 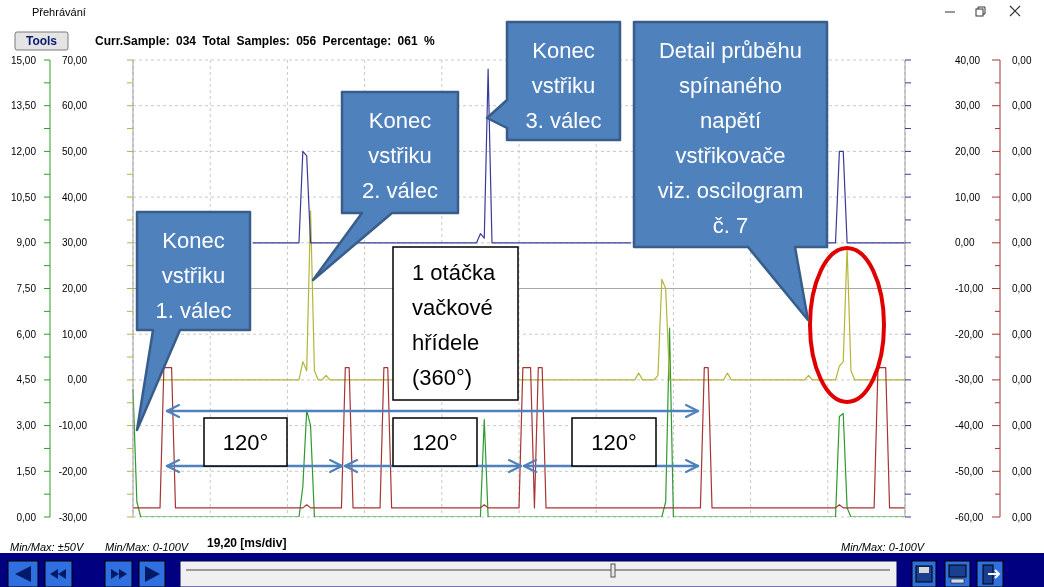 I want to click on y3-tick-label: 30,00, so click(x=968, y=106).